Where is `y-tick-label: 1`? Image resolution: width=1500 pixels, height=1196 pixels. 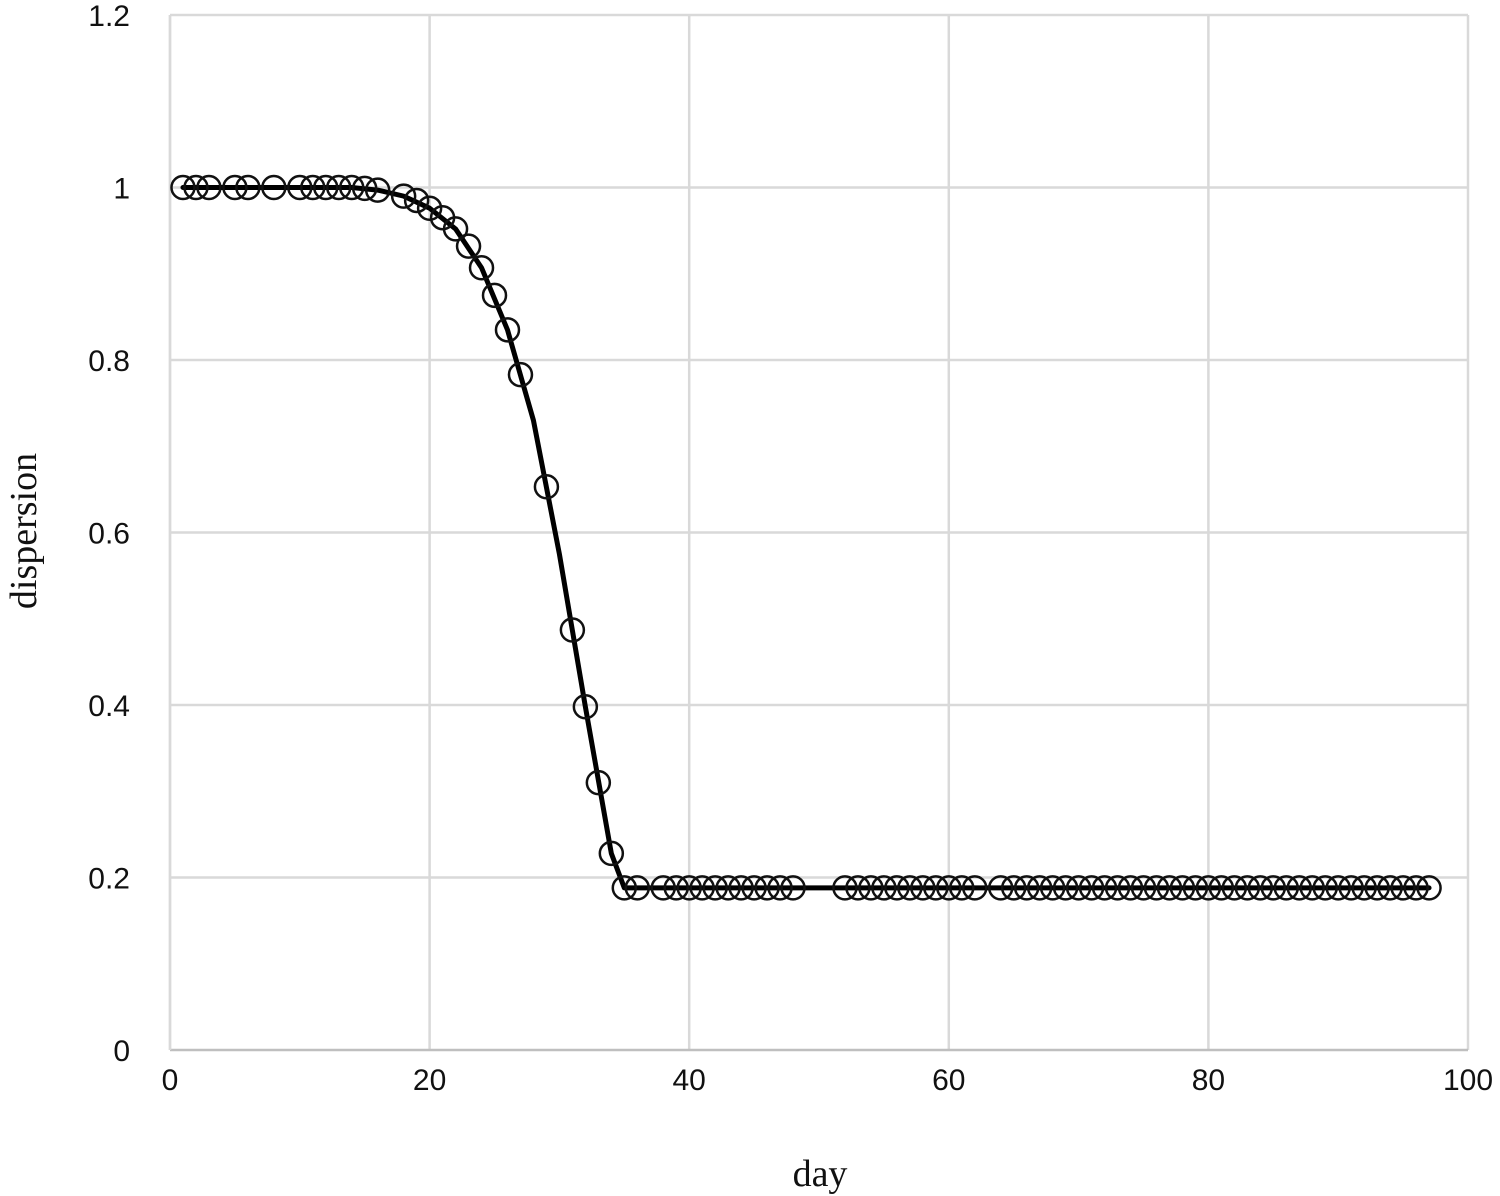 y-tick-label: 1 is located at coordinates (121, 189).